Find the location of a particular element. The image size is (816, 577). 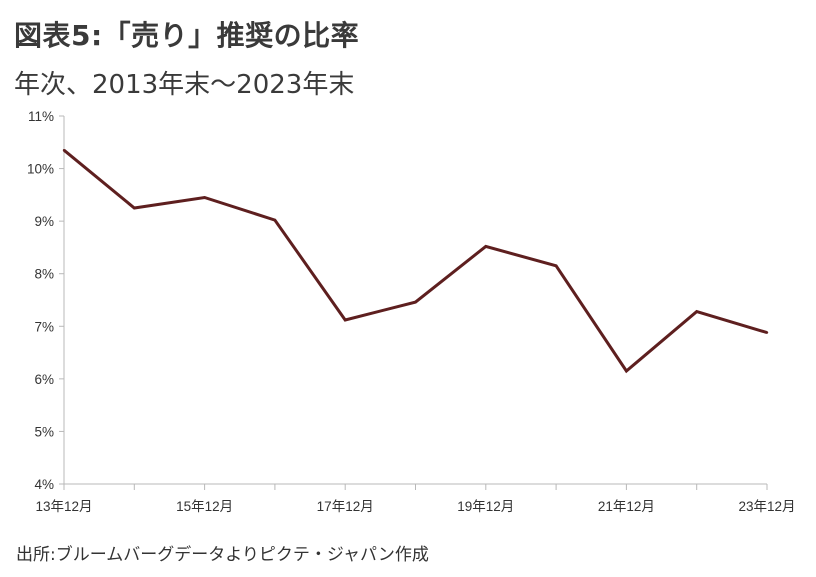

y-tick-label: 10% is located at coordinates (40, 169).